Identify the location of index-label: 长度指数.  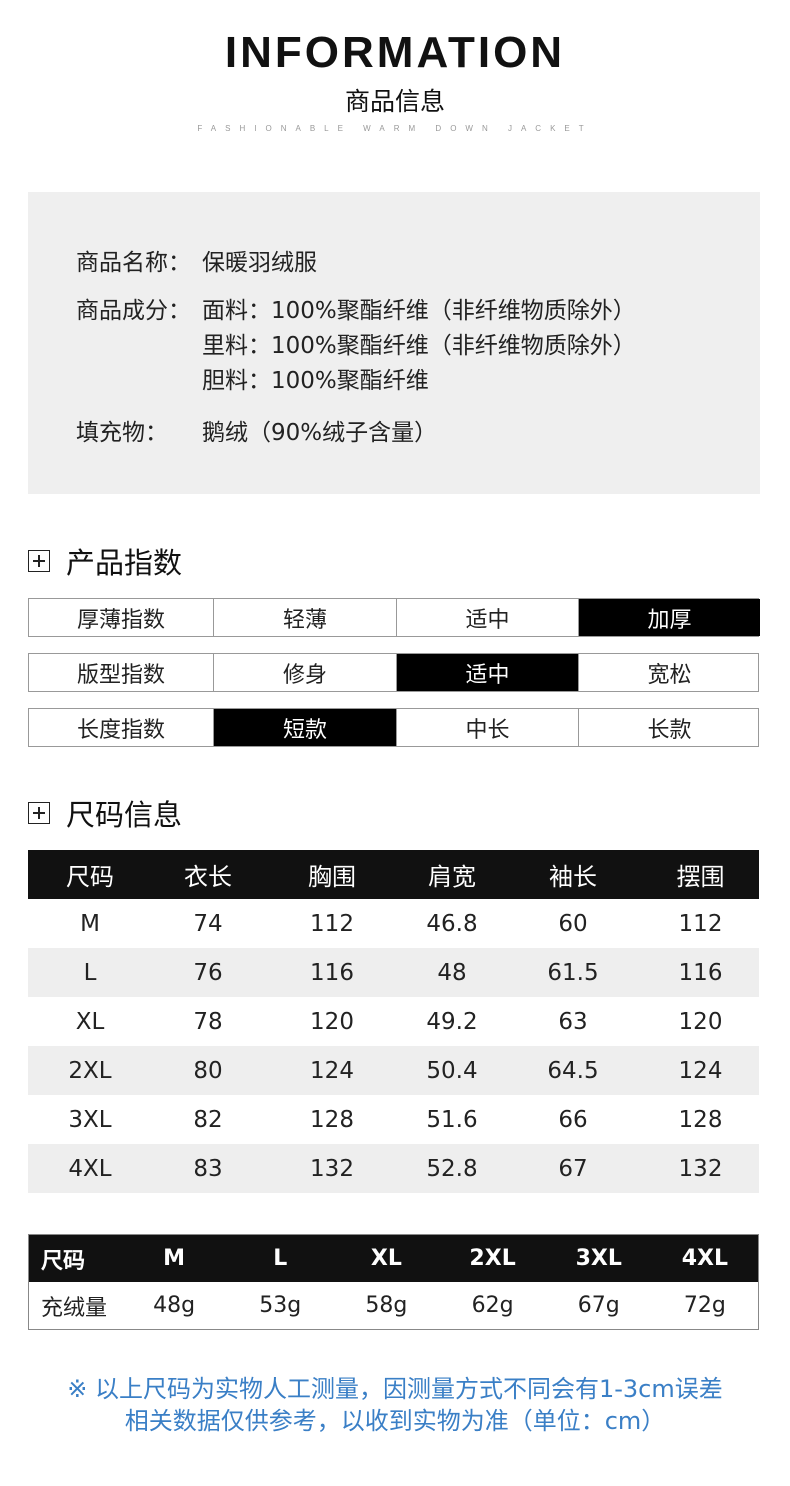
(120, 730).